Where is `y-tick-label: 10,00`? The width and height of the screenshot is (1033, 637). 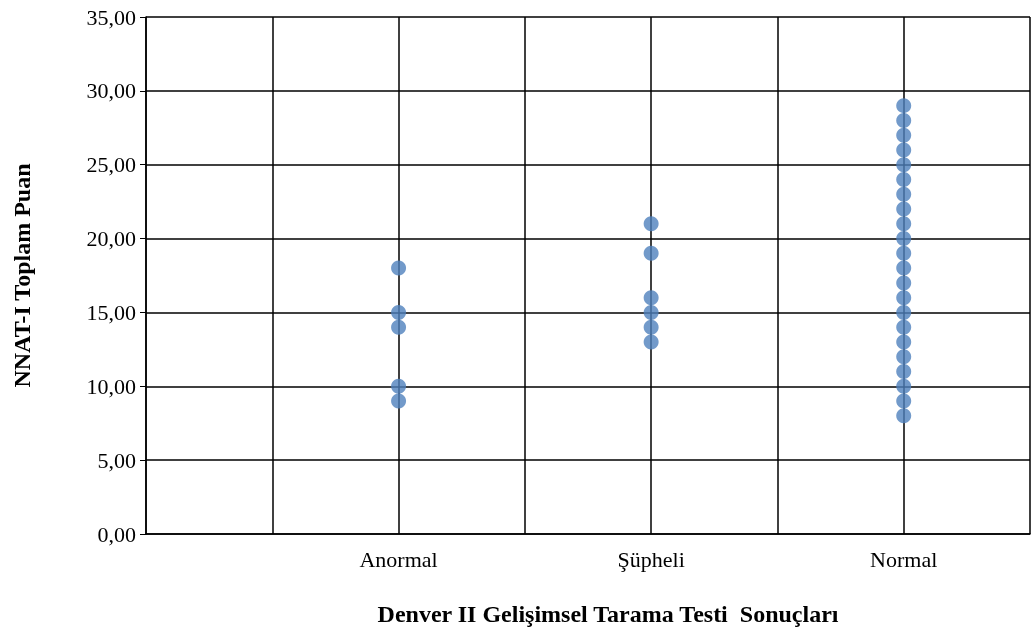 y-tick-label: 10,00 is located at coordinates (111, 386).